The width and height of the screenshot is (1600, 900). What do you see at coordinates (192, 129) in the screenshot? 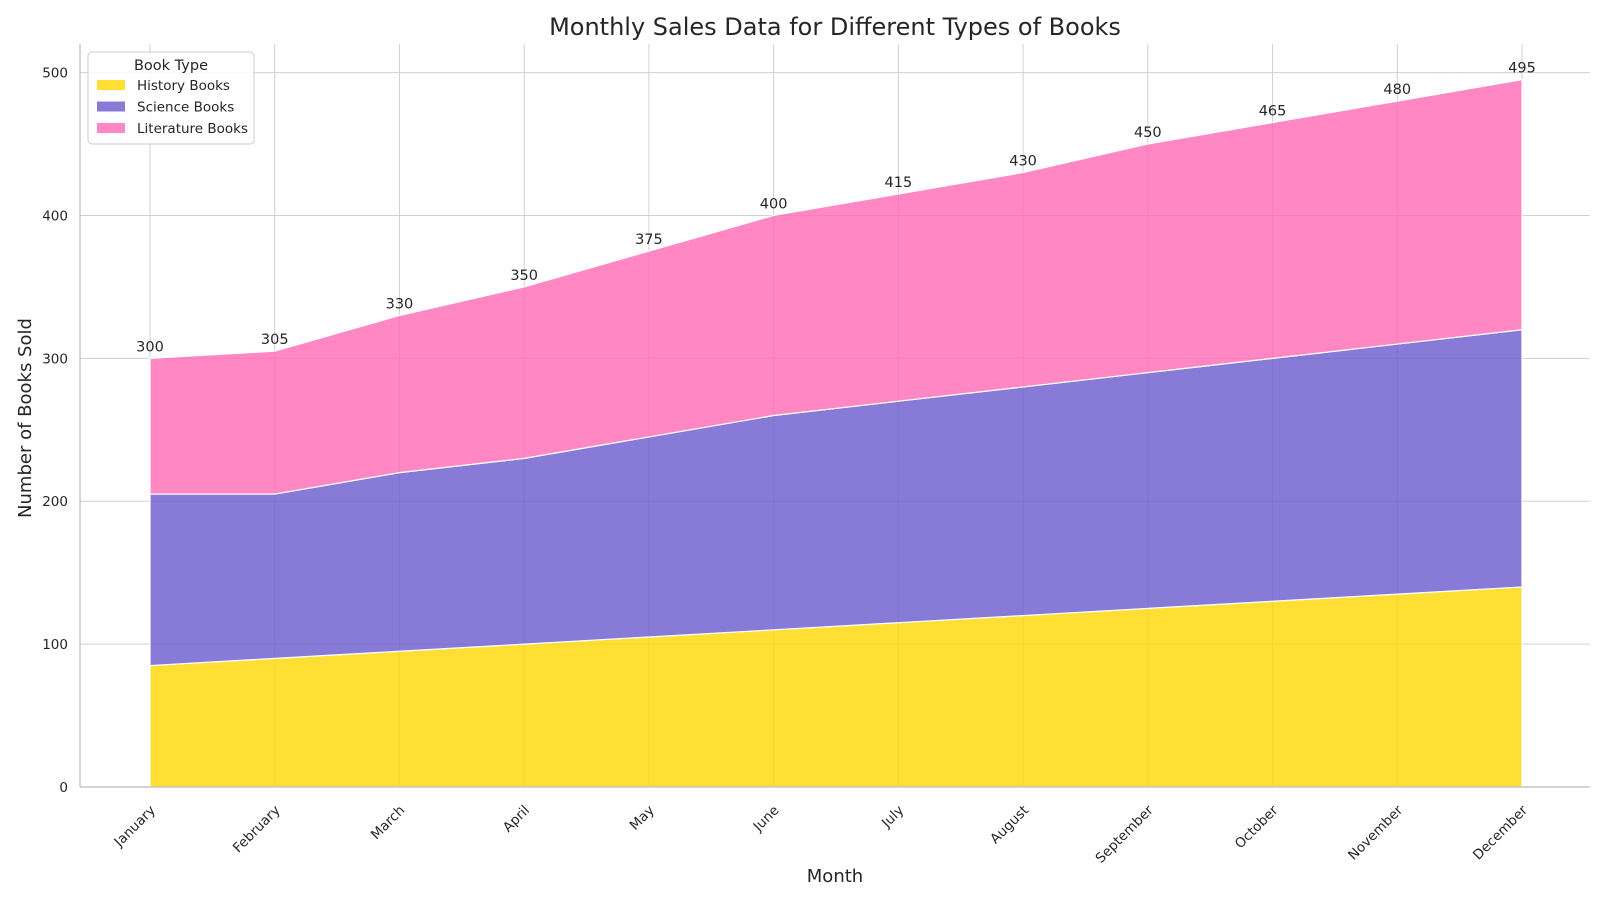
I see `legend-label-literature-books: Literature Books` at bounding box center [192, 129].